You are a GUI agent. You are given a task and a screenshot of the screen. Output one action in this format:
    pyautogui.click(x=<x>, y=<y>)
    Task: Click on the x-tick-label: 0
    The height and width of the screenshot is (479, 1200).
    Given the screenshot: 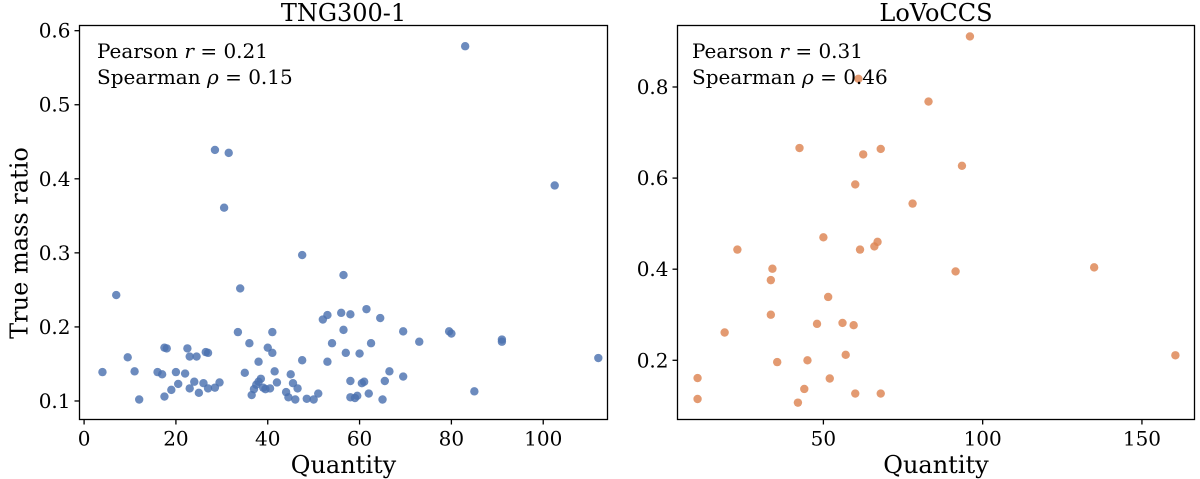 What is the action you would take?
    pyautogui.click(x=84, y=439)
    